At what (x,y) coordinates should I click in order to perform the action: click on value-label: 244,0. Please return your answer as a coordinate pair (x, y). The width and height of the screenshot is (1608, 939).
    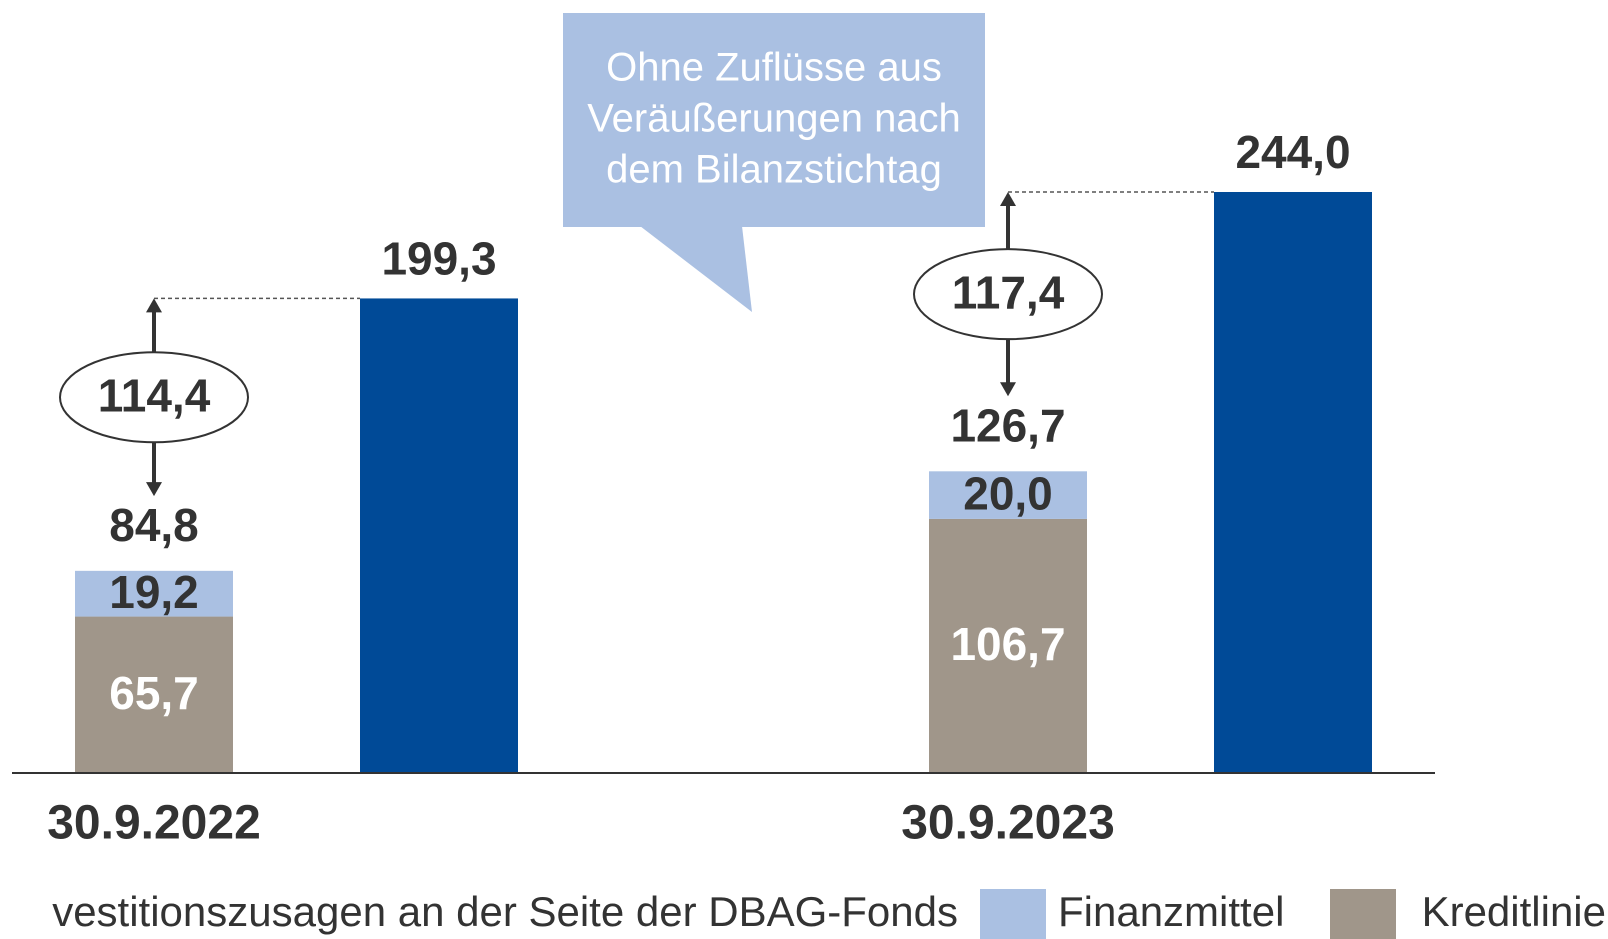
    Looking at the image, I should click on (1292, 152).